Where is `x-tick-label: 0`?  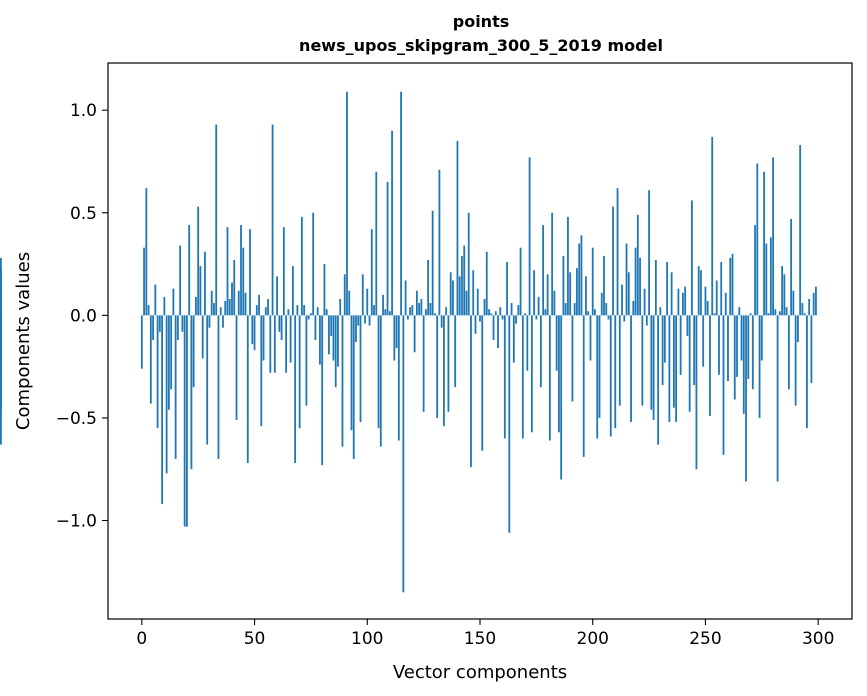 x-tick-label: 0 is located at coordinates (141, 639).